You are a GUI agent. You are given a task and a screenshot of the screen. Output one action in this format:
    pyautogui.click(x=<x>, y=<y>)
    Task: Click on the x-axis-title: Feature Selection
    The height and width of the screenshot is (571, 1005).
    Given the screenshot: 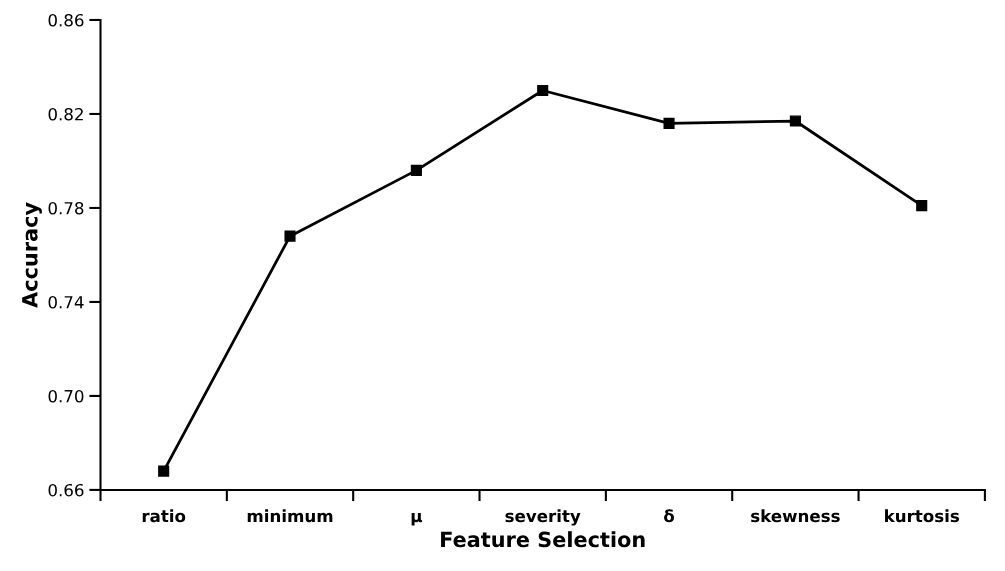 What is the action you would take?
    pyautogui.click(x=543, y=539)
    